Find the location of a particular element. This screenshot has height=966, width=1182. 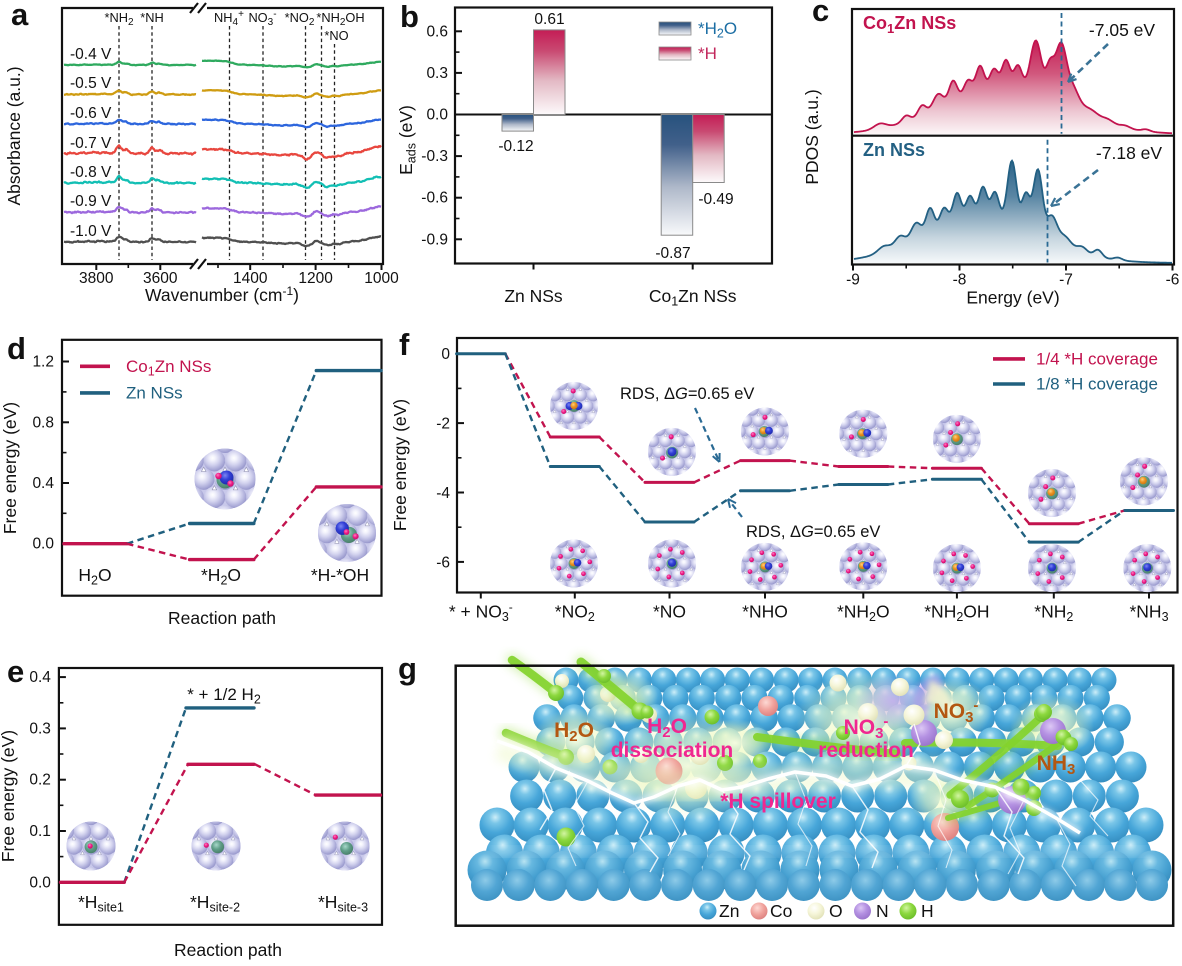

svg-text: H is located at coordinates (927, 911).